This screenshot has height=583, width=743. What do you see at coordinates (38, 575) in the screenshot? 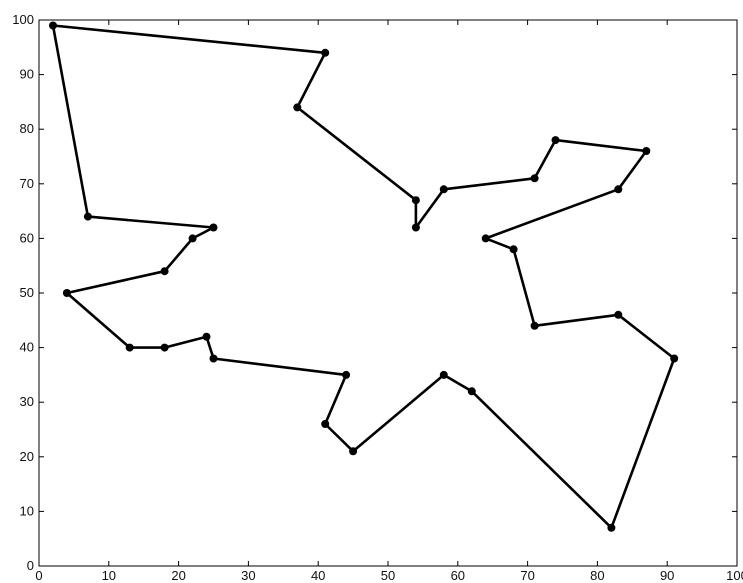
I see `x-tick-label: 0` at bounding box center [38, 575].